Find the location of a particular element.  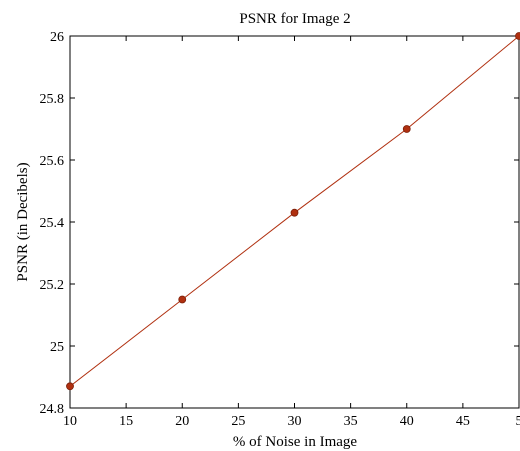

x-tick-label: 35 is located at coordinates (351, 421).